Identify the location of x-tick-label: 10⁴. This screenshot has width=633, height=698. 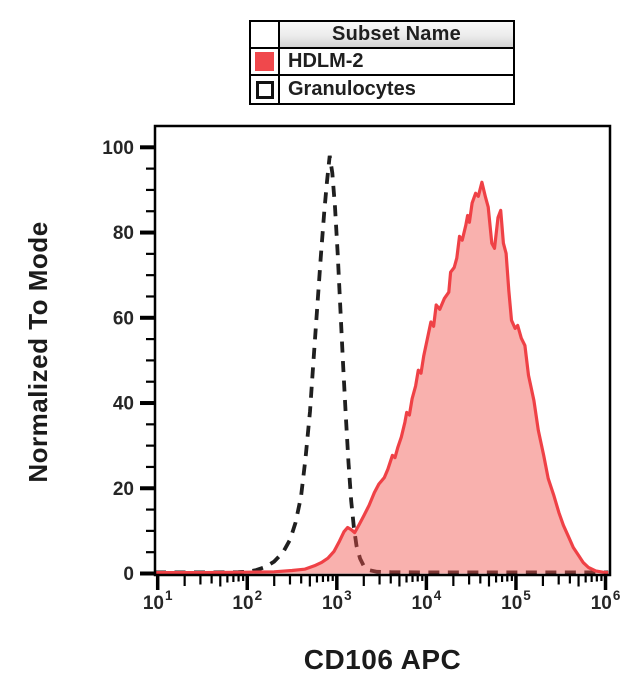
(427, 601).